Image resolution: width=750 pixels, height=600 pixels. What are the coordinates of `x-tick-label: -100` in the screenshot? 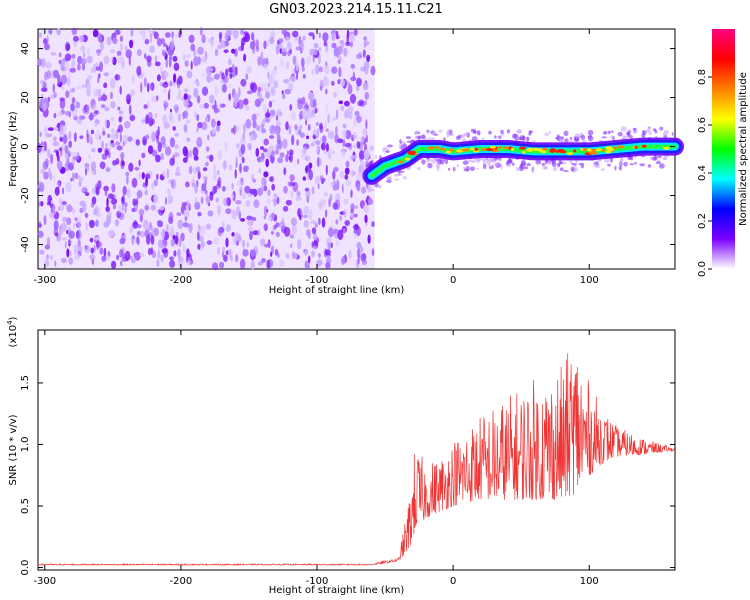 It's located at (317, 280).